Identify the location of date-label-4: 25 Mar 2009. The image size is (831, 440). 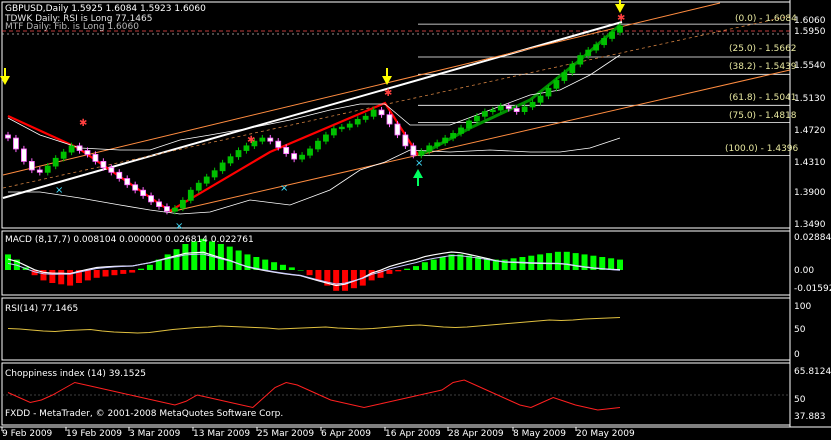
(286, 434).